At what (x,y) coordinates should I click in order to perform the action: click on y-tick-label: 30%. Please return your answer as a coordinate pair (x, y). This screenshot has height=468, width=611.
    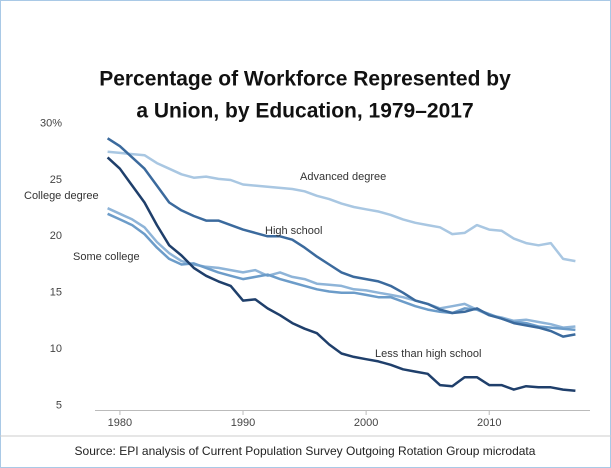
    Looking at the image, I should click on (51, 124).